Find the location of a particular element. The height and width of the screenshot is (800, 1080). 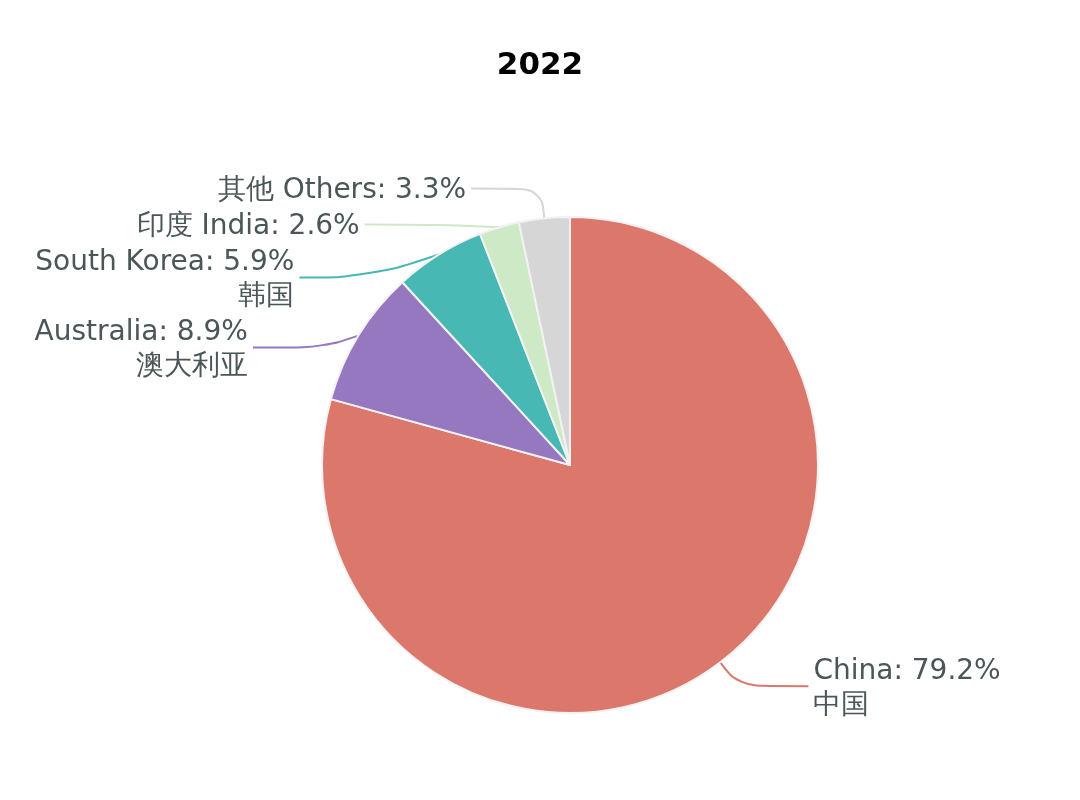

slice-label: 其他 Others: 3.3% is located at coordinates (342, 188).